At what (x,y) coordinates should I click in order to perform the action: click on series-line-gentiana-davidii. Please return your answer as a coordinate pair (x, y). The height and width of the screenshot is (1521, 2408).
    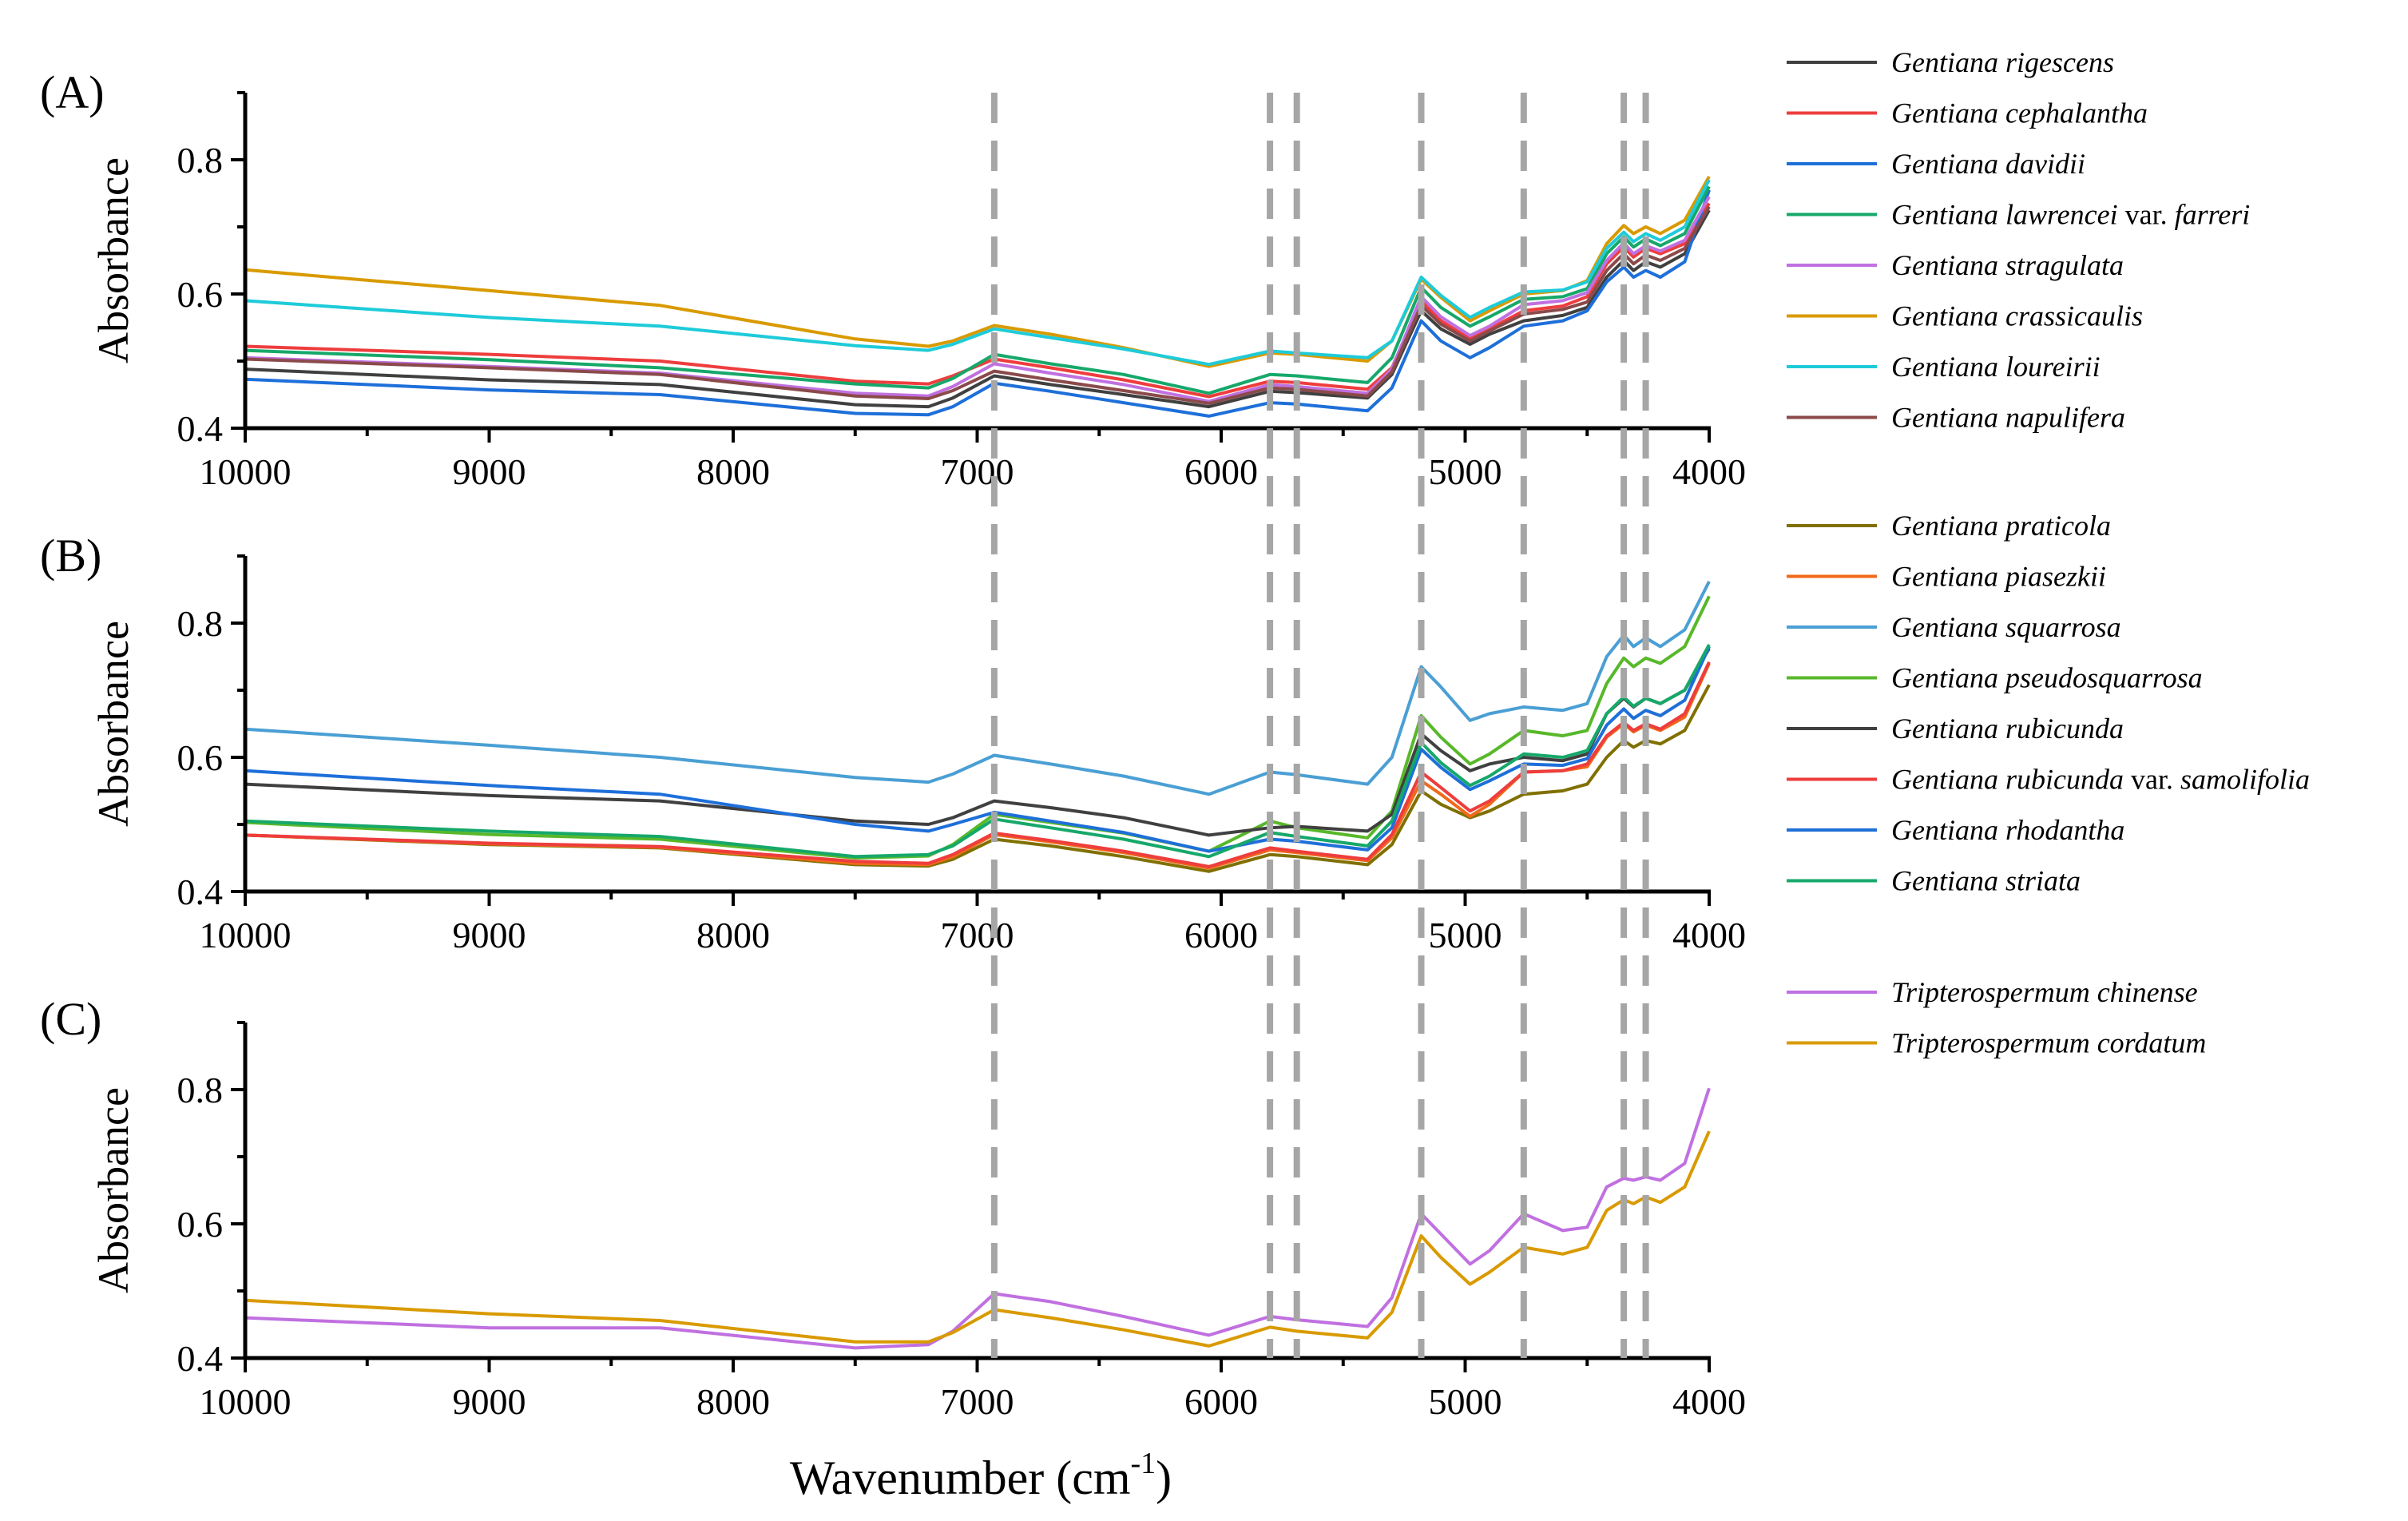
    Looking at the image, I should click on (977, 303).